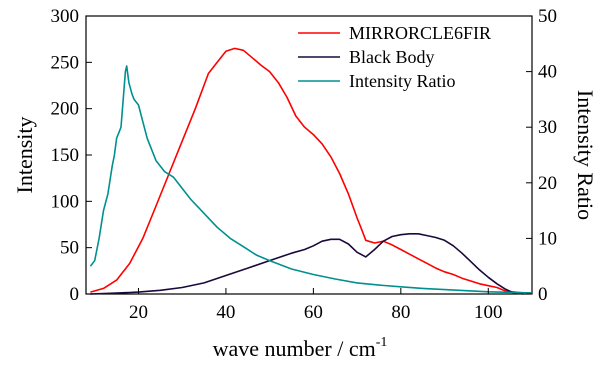 The image size is (608, 366). I want to click on y-right-tick-label: 50, so click(547, 16).